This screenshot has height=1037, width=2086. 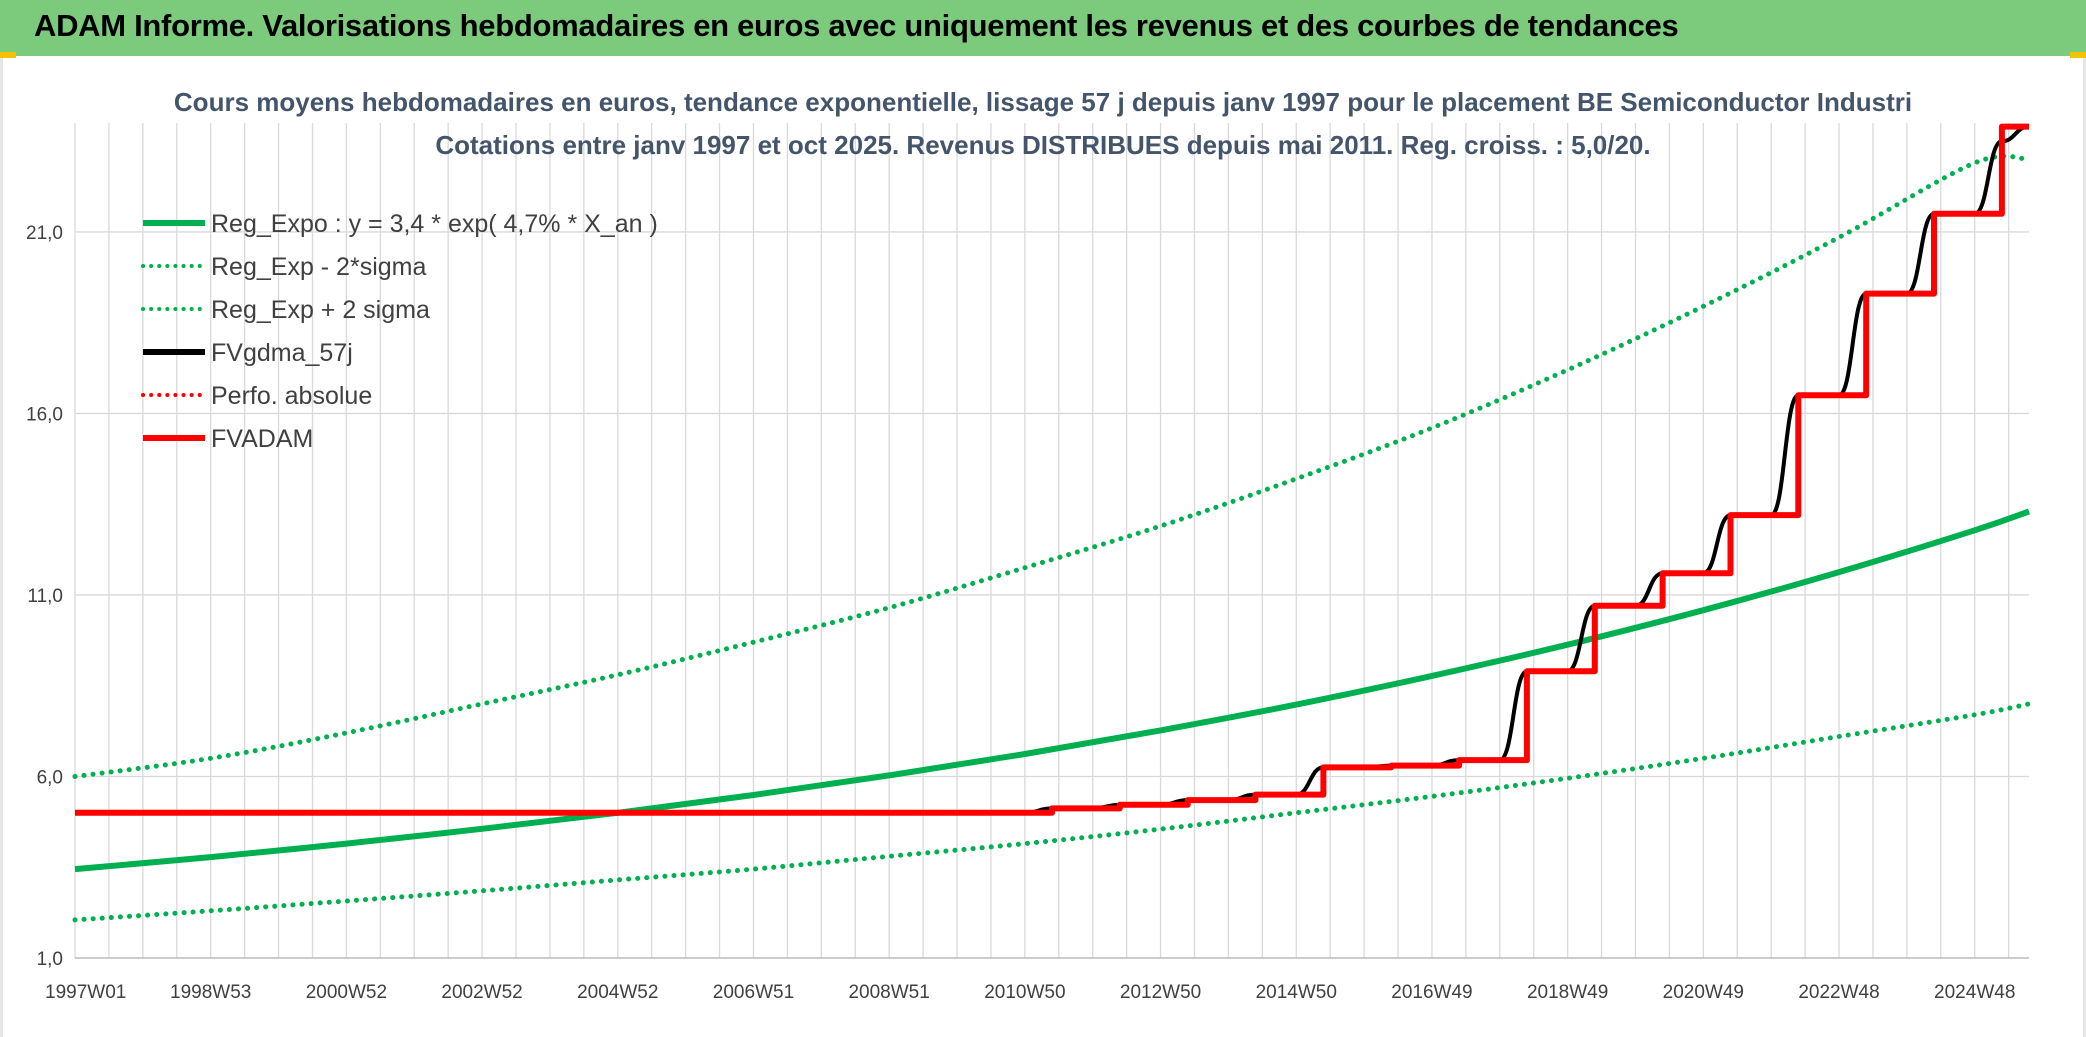 I want to click on legend-label: FVADAM, so click(x=262, y=439).